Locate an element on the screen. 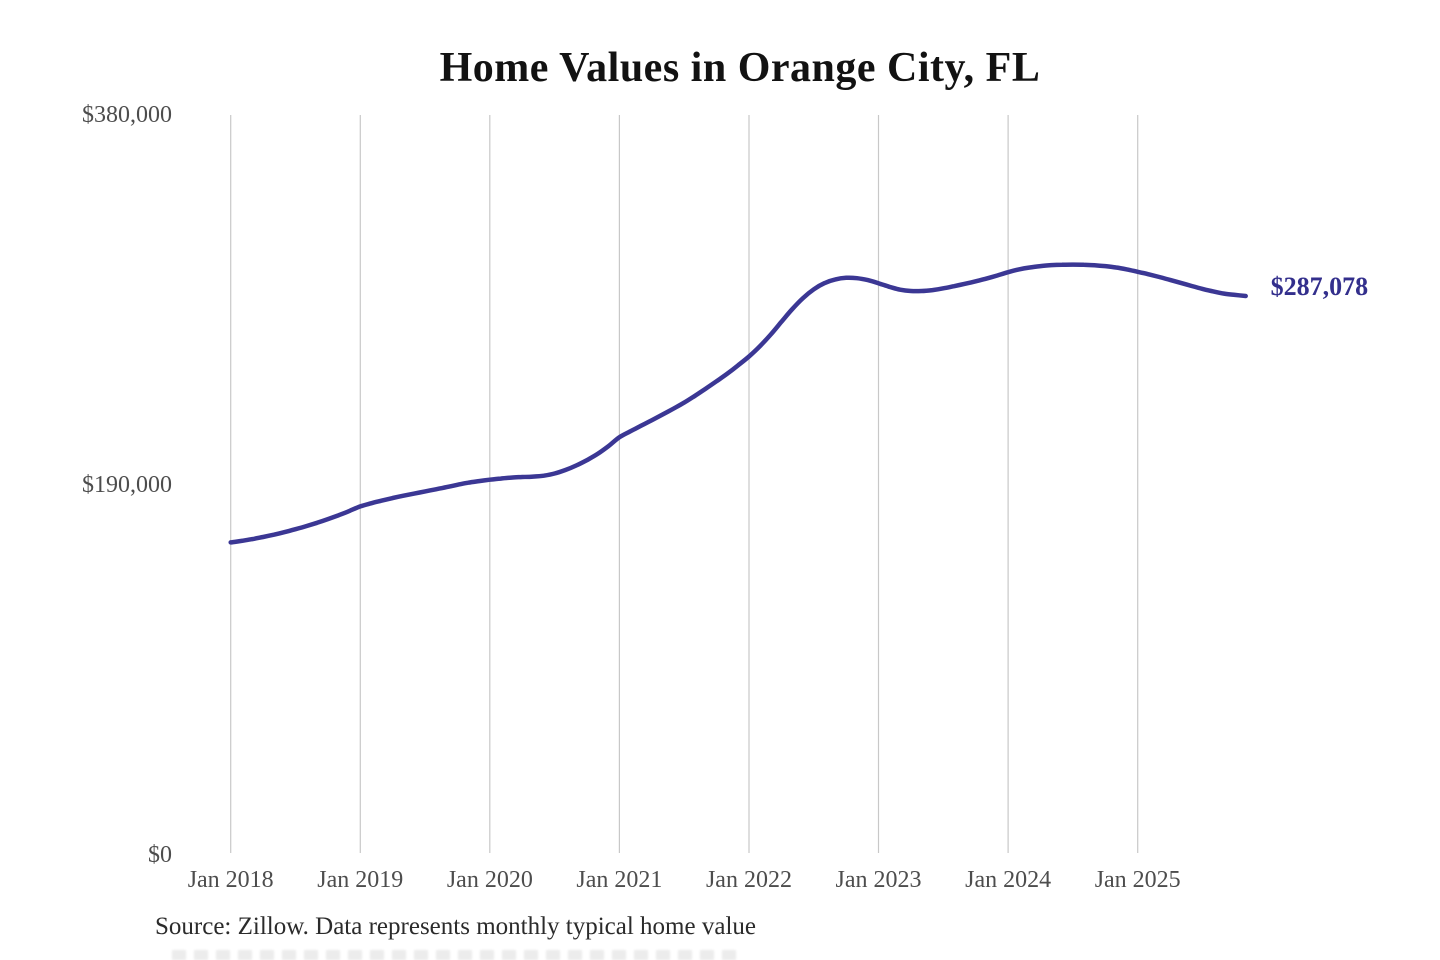  y-tick-label: $0 is located at coordinates (160, 855).